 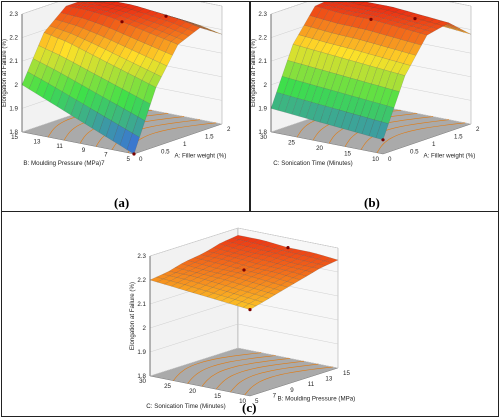 I want to click on x-tick-label: 13, so click(x=328, y=379).